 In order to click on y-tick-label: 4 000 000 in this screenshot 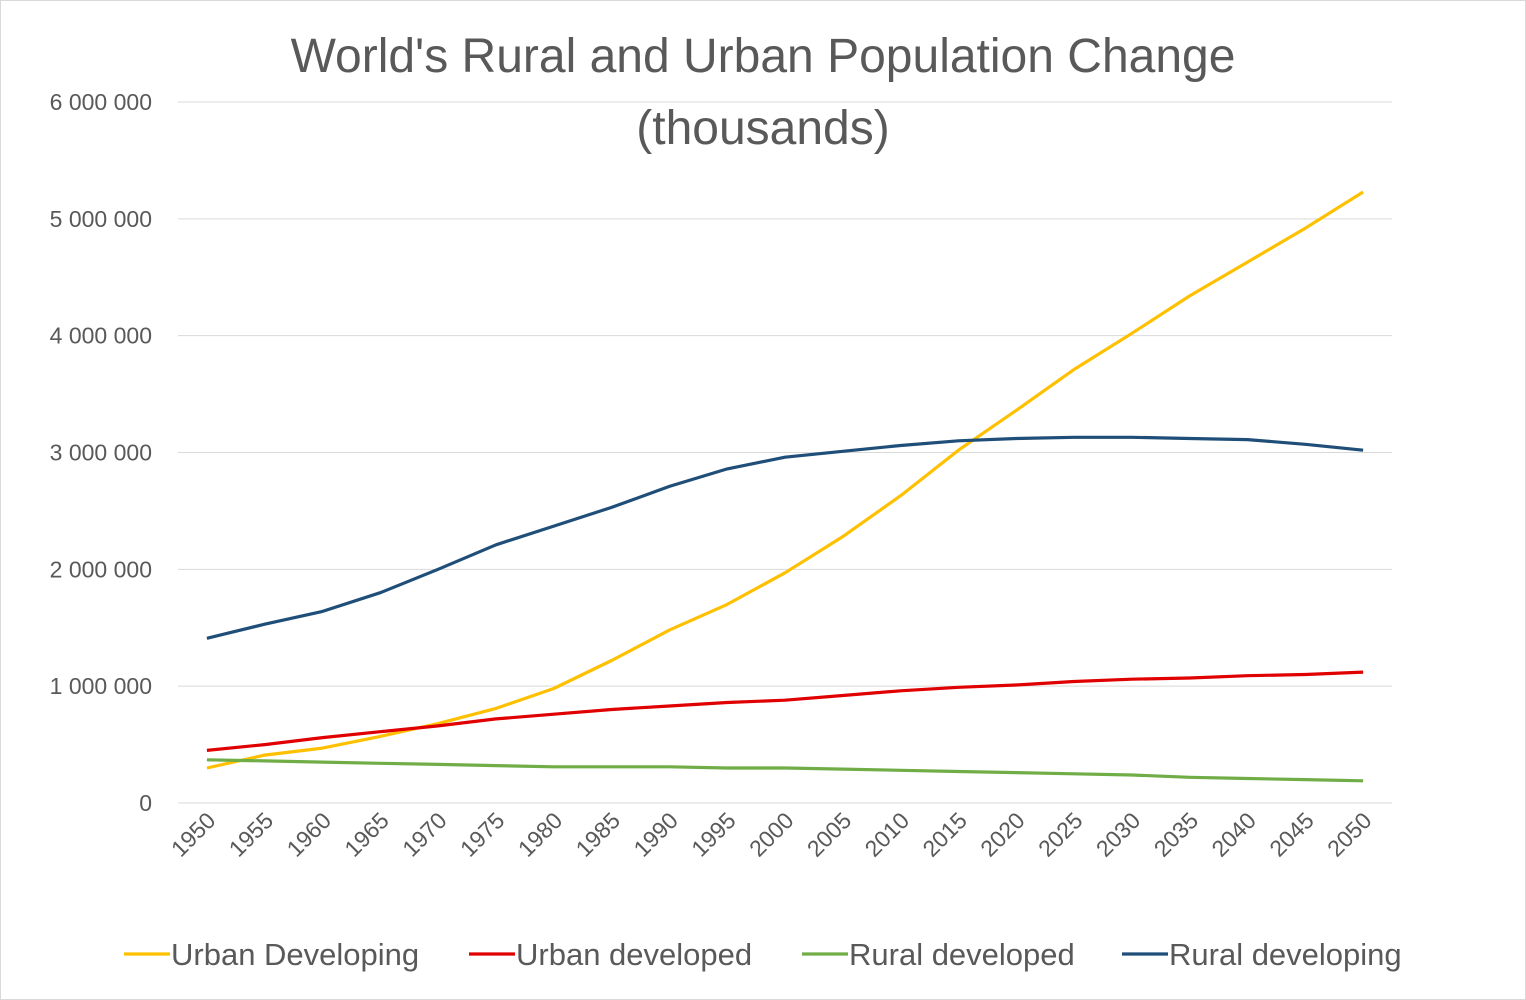, I will do `click(101, 336)`.